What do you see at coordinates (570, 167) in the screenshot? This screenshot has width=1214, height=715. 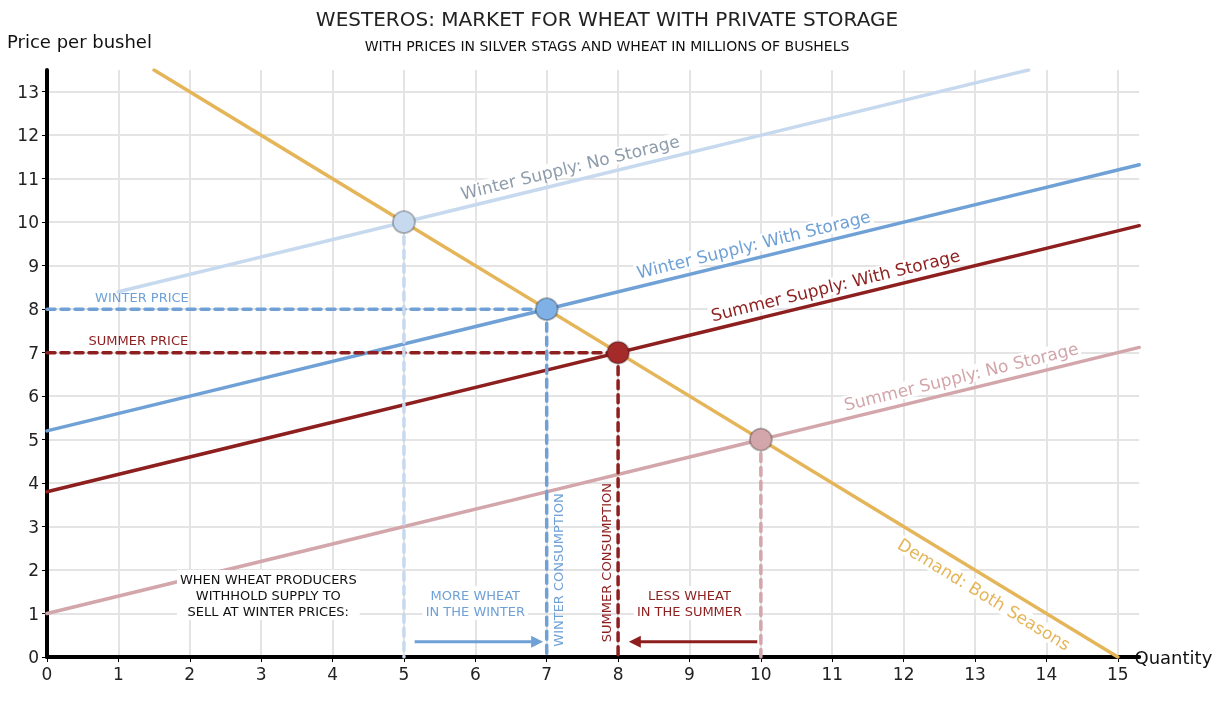 I see `text: Winter Supply: No Storage` at bounding box center [570, 167].